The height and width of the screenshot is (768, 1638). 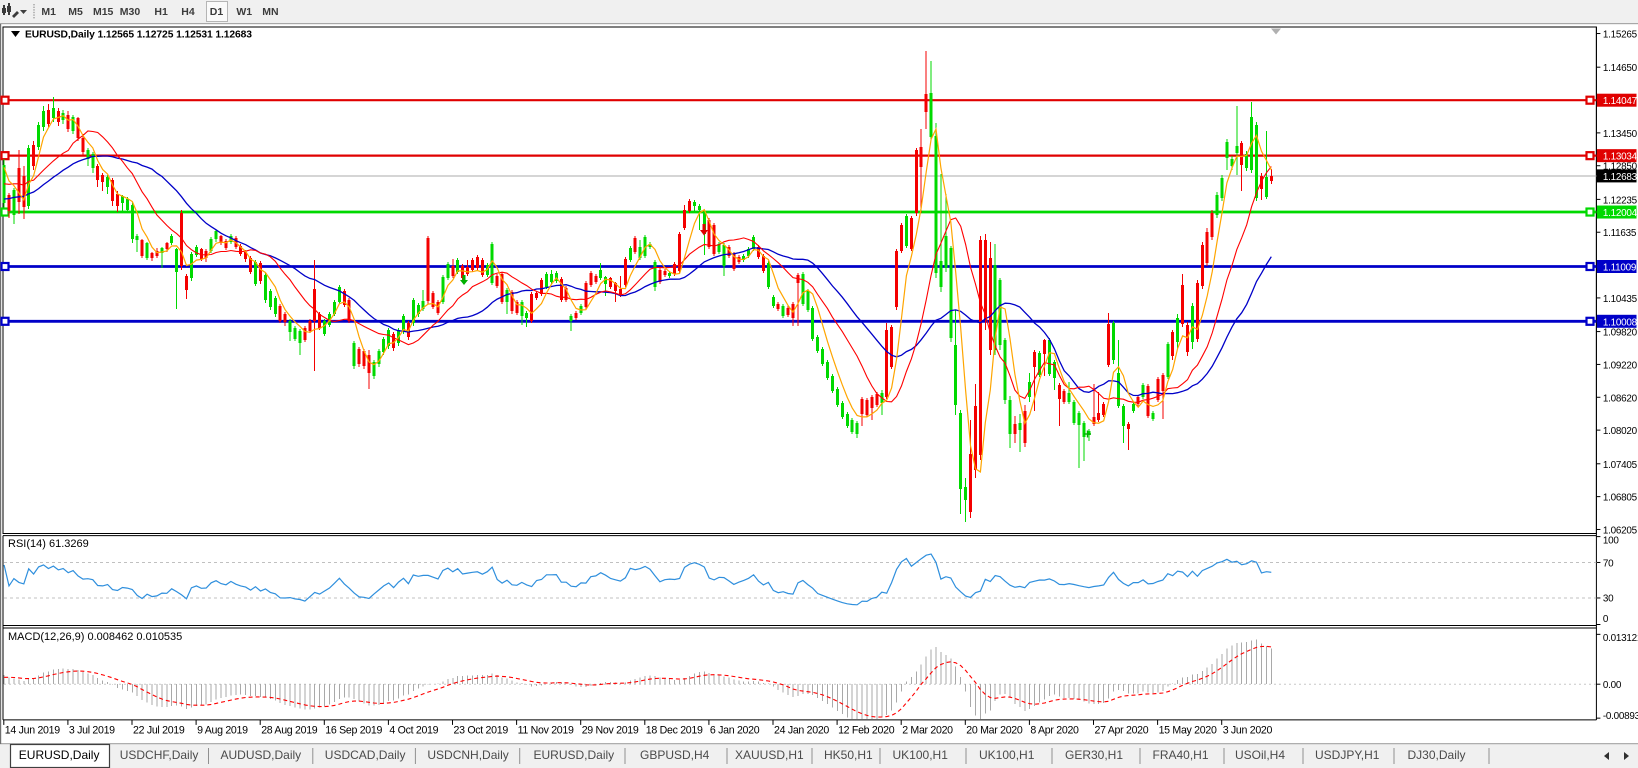 What do you see at coordinates (735, 731) in the screenshot?
I see `svg-text: 6 Jan 2020` at bounding box center [735, 731].